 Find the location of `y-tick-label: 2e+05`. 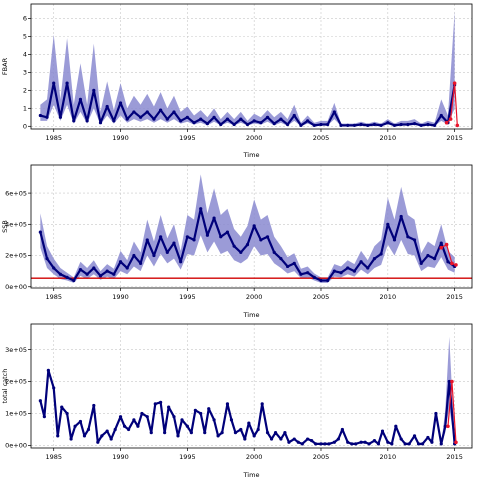

y-tick-label: 2e+05 is located at coordinates (16, 382).